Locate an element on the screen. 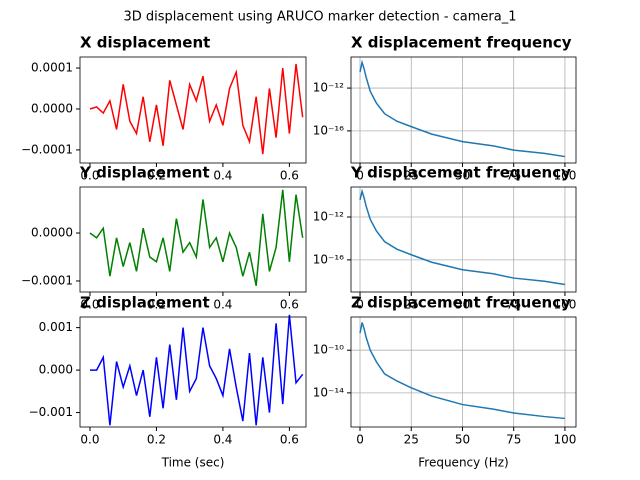 Image resolution: width=640 pixels, height=480 pixels. y-tick-label: 10⁻¹⁰ is located at coordinates (328, 350).